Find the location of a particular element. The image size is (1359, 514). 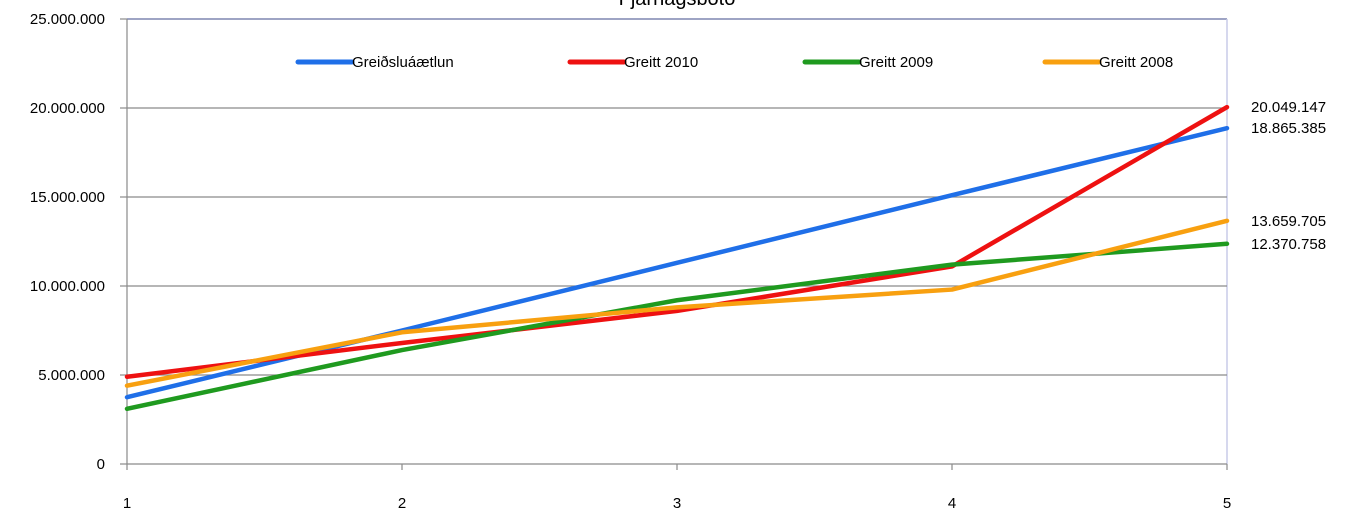

end-value-label: 18.865.385 is located at coordinates (1288, 128).